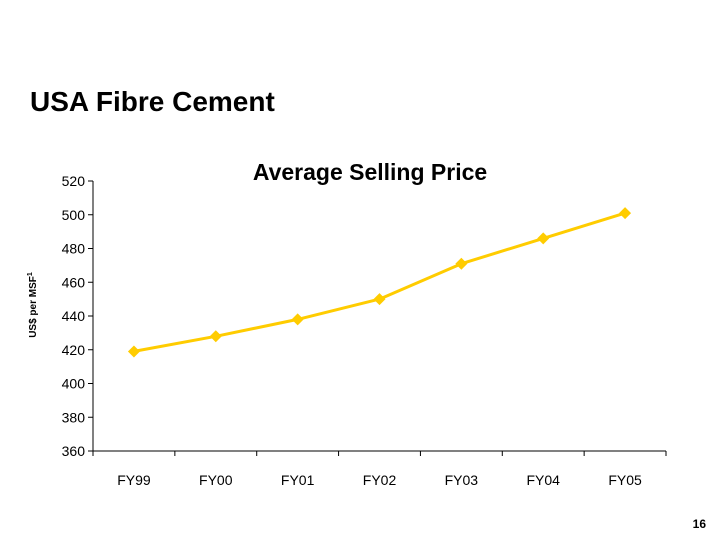  Describe the element at coordinates (216, 480) in the screenshot. I see `x-tick-label: FY00` at that location.